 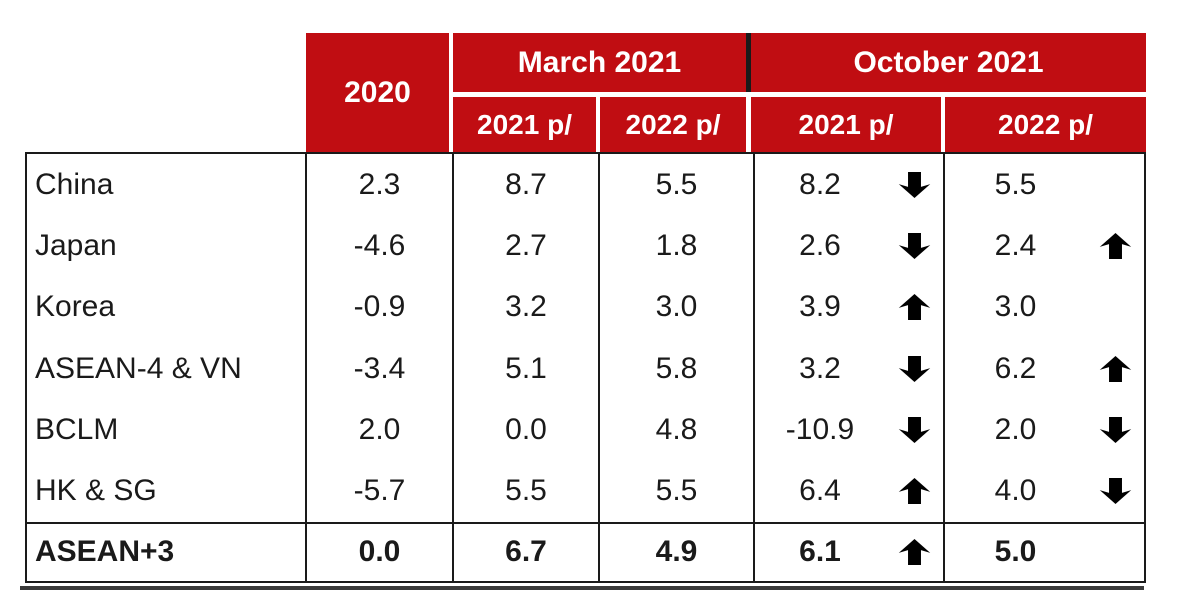 What do you see at coordinates (675, 551) in the screenshot?
I see `cell-march-2022p: 4.9` at bounding box center [675, 551].